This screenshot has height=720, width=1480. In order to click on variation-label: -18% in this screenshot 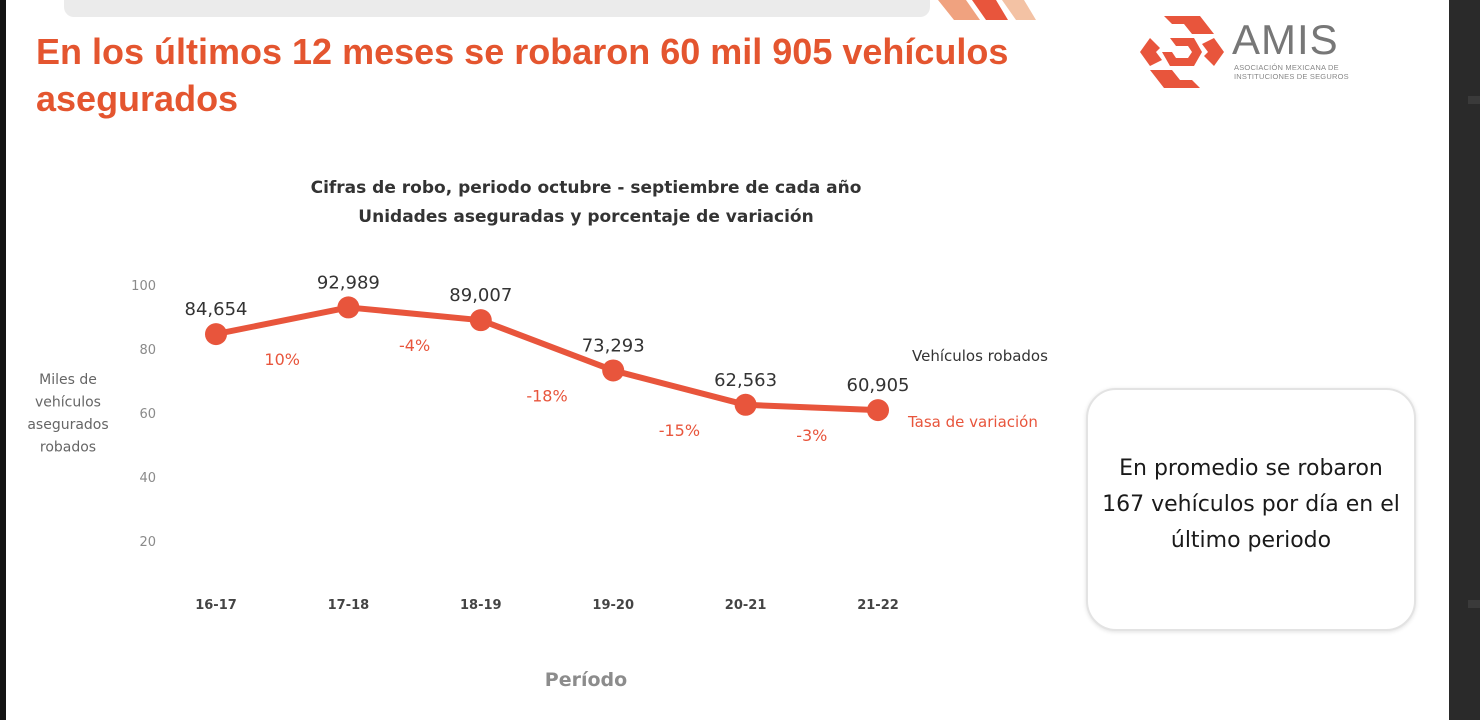, I will do `click(546, 395)`.